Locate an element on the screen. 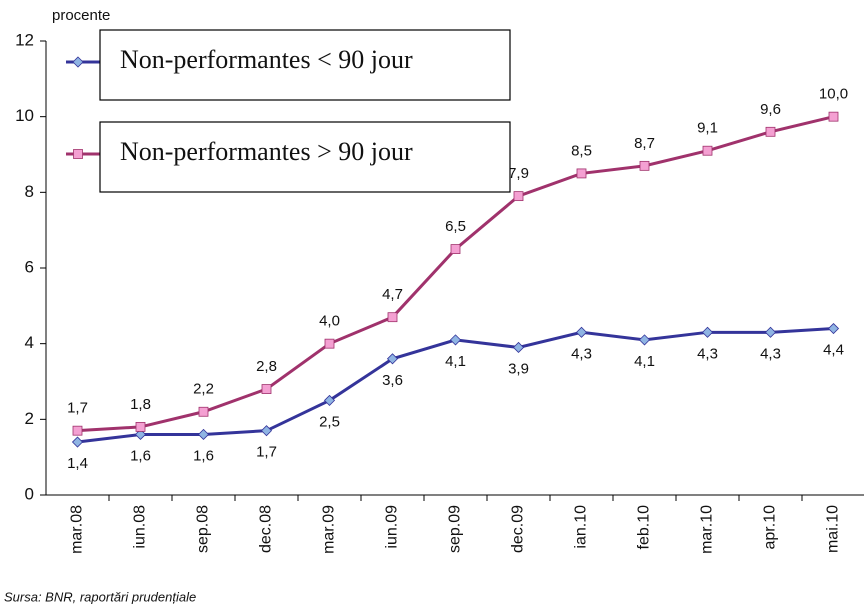 This screenshot has height=614, width=864. data-label: 8,7 is located at coordinates (644, 143).